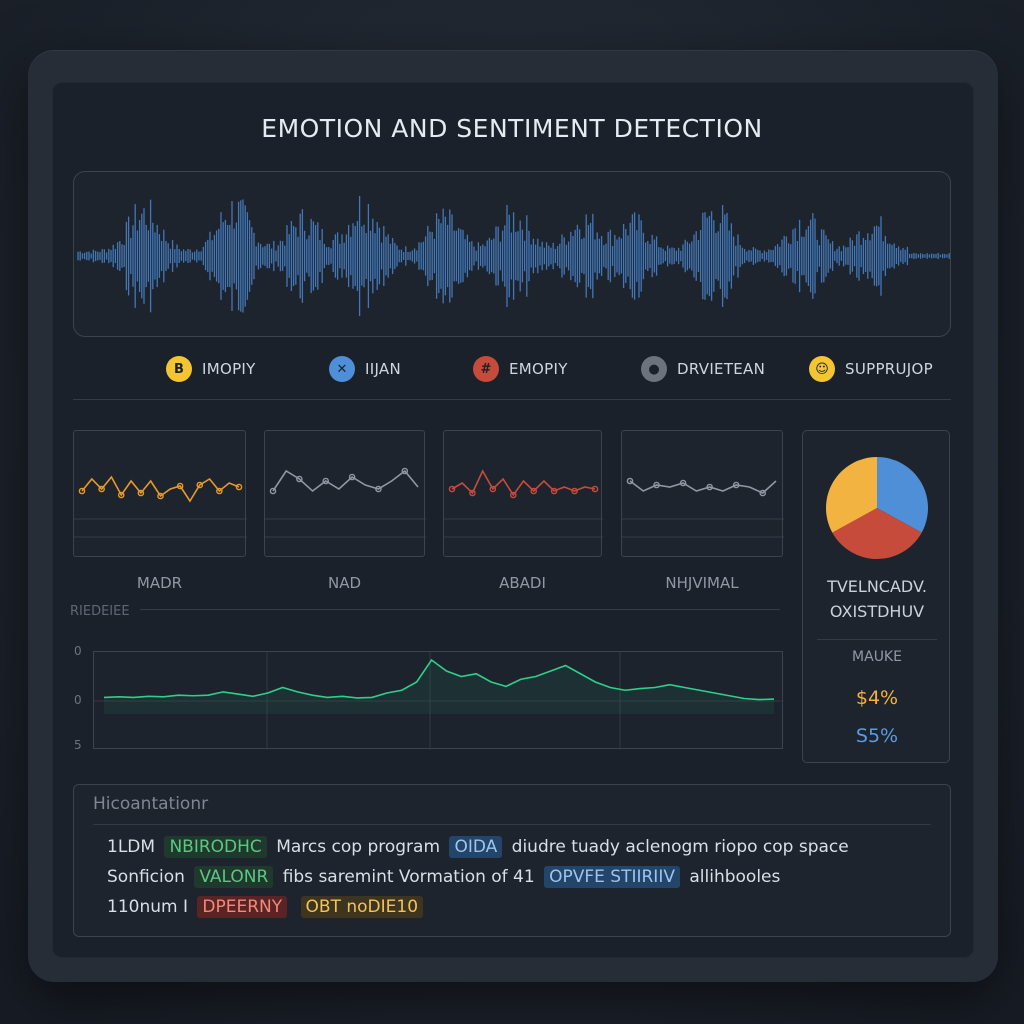  What do you see at coordinates (345, 502) in the screenshot?
I see `mini-chart-2-plot` at bounding box center [345, 502].